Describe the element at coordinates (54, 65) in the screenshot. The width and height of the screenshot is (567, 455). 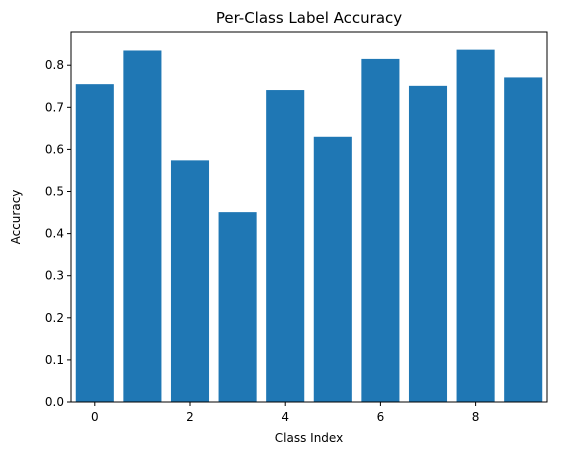
I see `y-tick-label: 0.8` at that location.